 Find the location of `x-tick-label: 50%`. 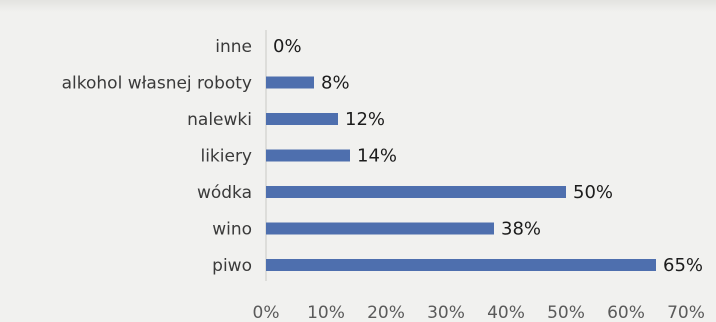

x-tick-label: 50% is located at coordinates (566, 312).